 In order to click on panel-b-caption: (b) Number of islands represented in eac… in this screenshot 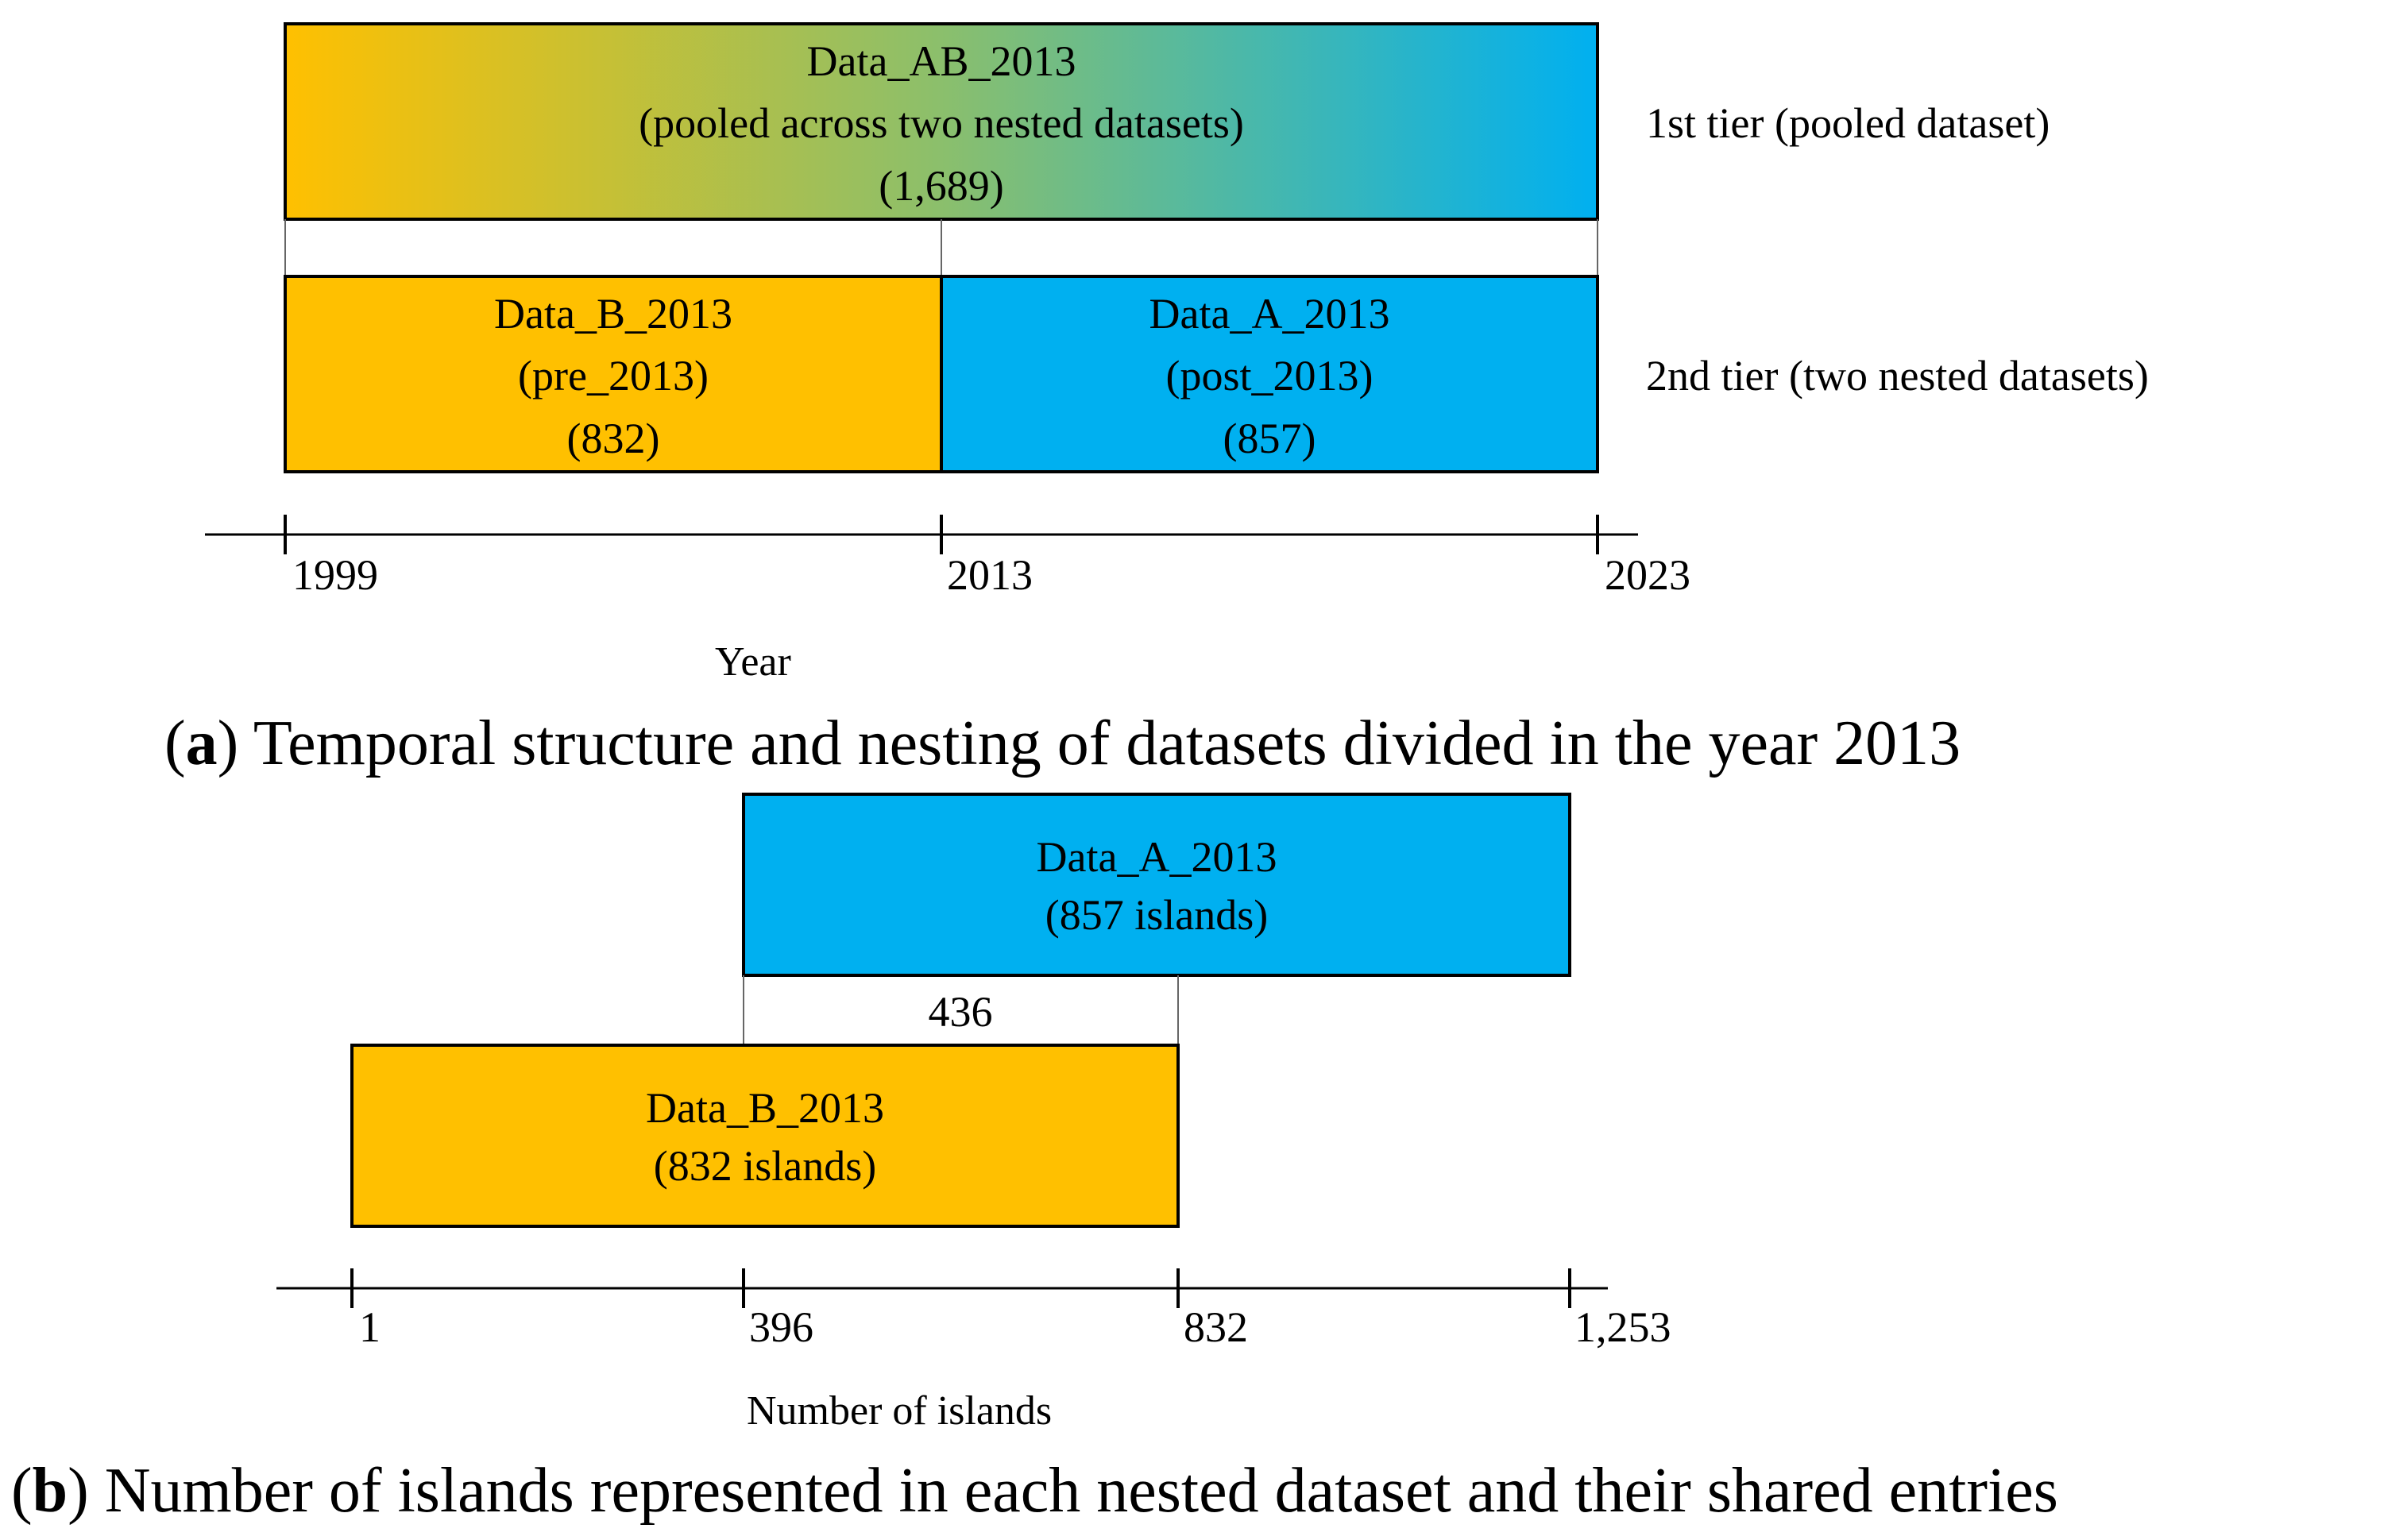, I will do `click(1034, 1491)`.